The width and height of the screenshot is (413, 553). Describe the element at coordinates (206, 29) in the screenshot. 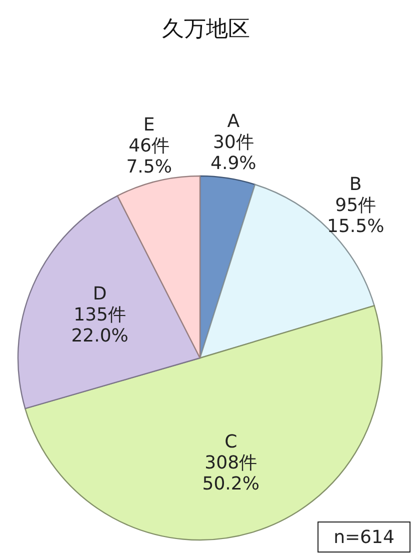

I see `title: 久万地区` at that location.